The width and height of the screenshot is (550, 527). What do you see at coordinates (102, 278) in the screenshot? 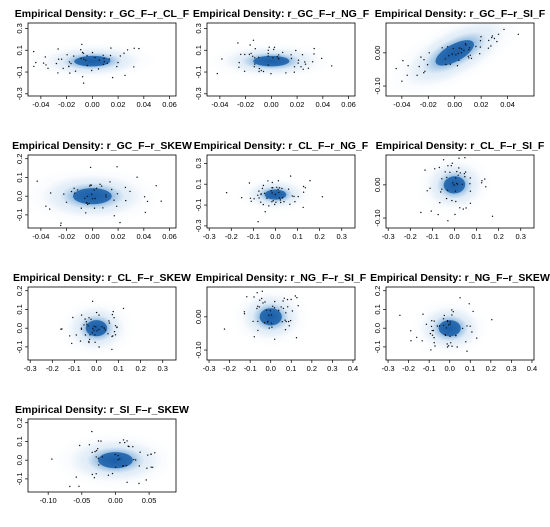
I see `panel-title: Empirical Density: r_CL_F–r_SKEW` at bounding box center [102, 278].